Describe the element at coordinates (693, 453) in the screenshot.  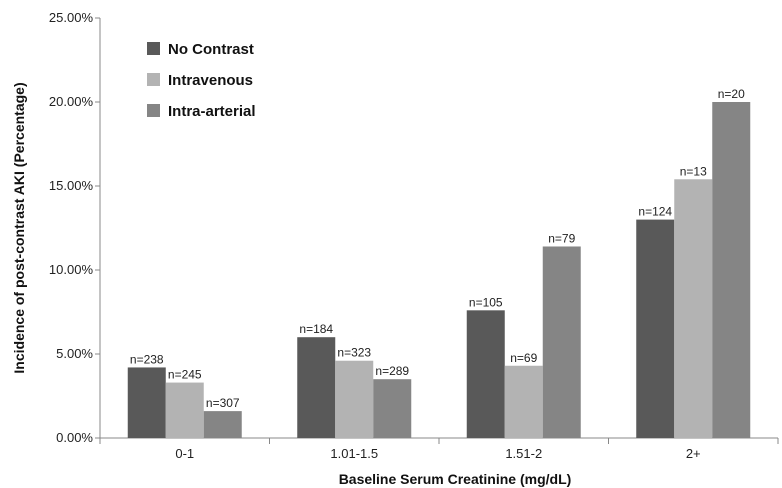
I see `x-tick-label: 2+` at that location.